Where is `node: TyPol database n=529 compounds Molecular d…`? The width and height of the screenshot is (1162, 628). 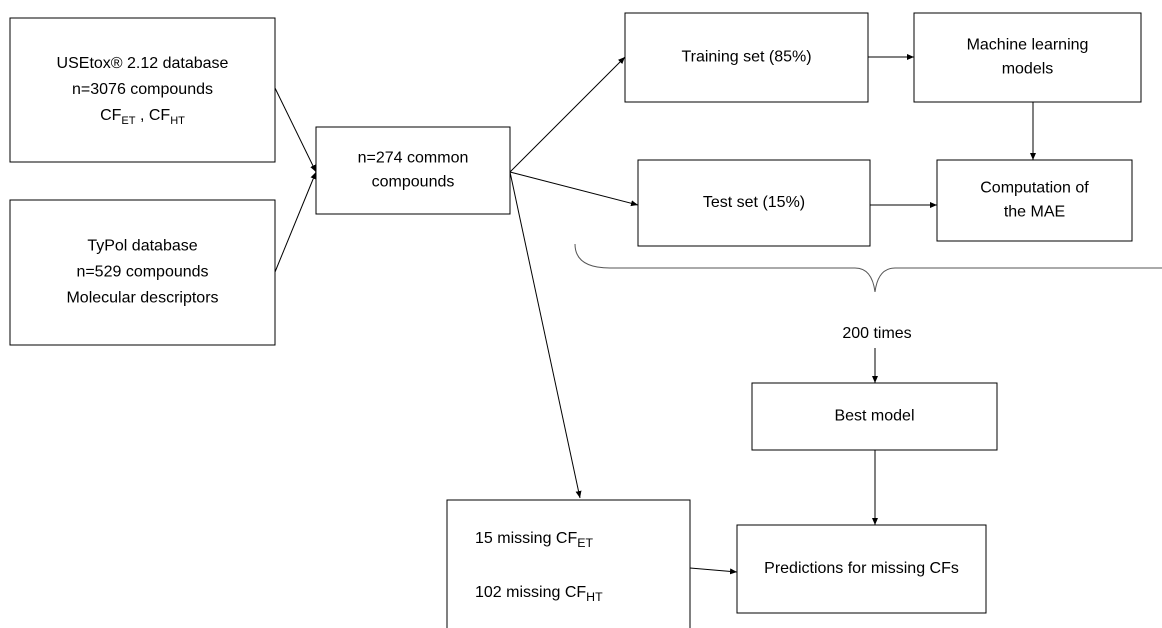 node: TyPol database n=529 compounds Molecular d… is located at coordinates (142, 272).